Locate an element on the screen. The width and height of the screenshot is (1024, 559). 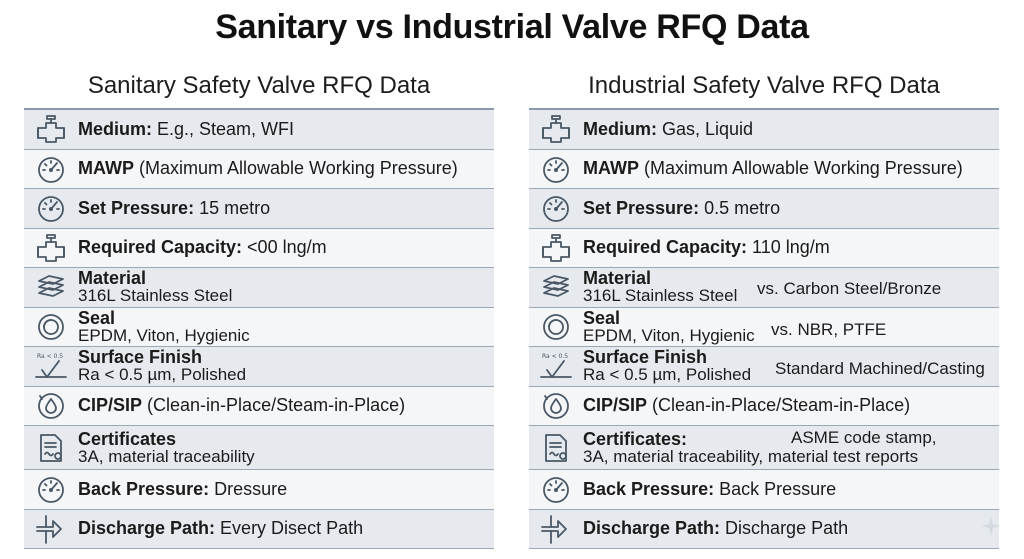
table-row: Required Capacity: 110 lng/m is located at coordinates (764, 248).